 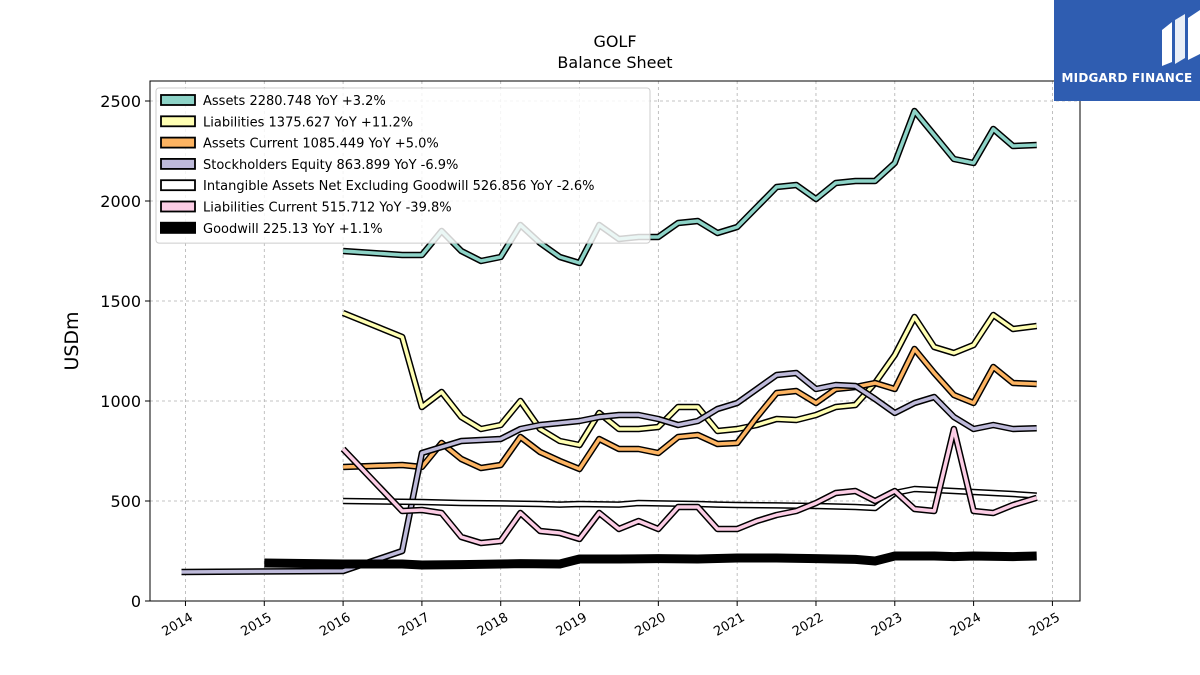 I want to click on legend-label: Goodwill 225.13 YoY +1.1%, so click(x=293, y=229).